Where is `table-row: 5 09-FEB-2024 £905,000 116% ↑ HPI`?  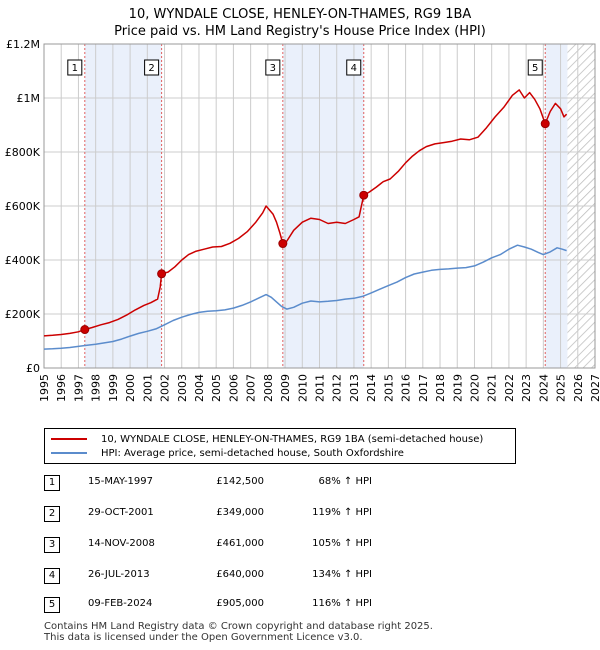 table-row: 5 09-FEB-2024 £905,000 116% ↑ HPI is located at coordinates (300, 606).